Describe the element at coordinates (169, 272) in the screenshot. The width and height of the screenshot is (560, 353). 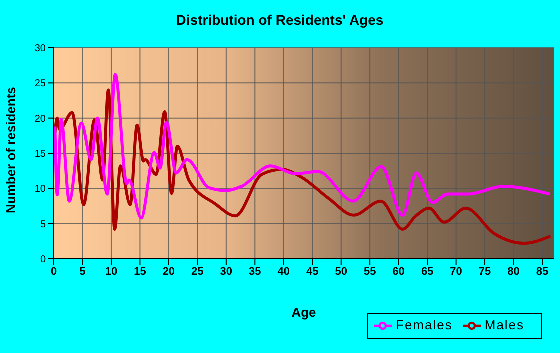
I see `x-tick-label: 20` at that location.